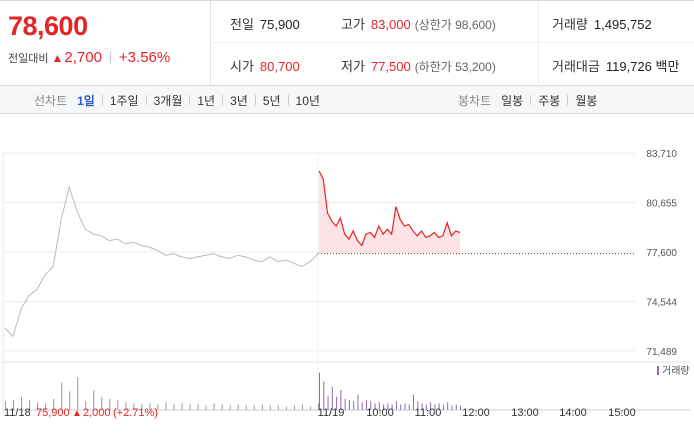 This screenshot has width=694, height=434. Describe the element at coordinates (658, 370) in the screenshot. I see `legend-swatch` at that location.